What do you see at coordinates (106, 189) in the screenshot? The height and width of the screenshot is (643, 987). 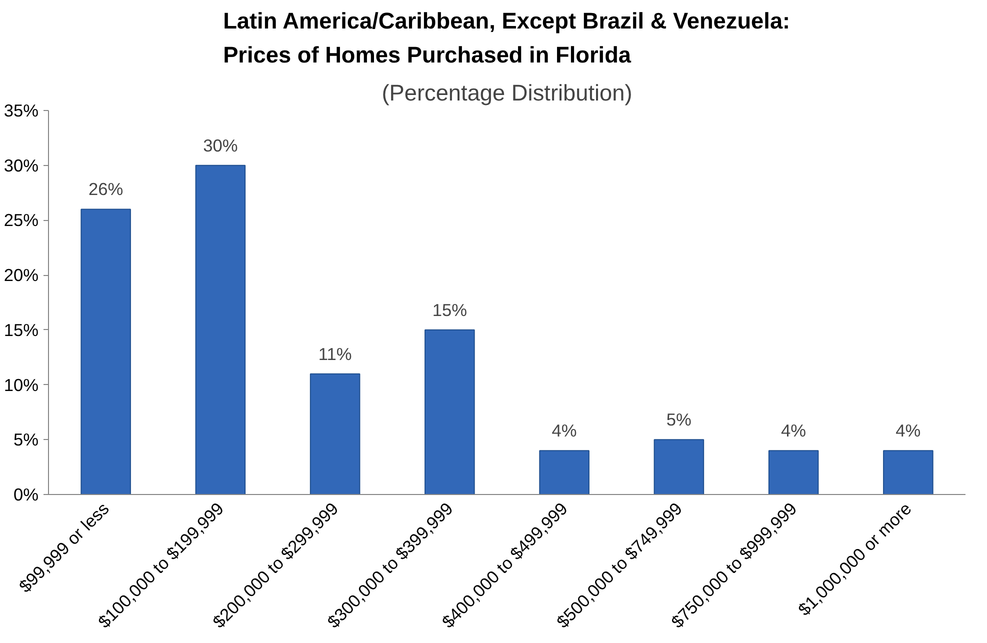 I see `data-label: 26%` at bounding box center [106, 189].